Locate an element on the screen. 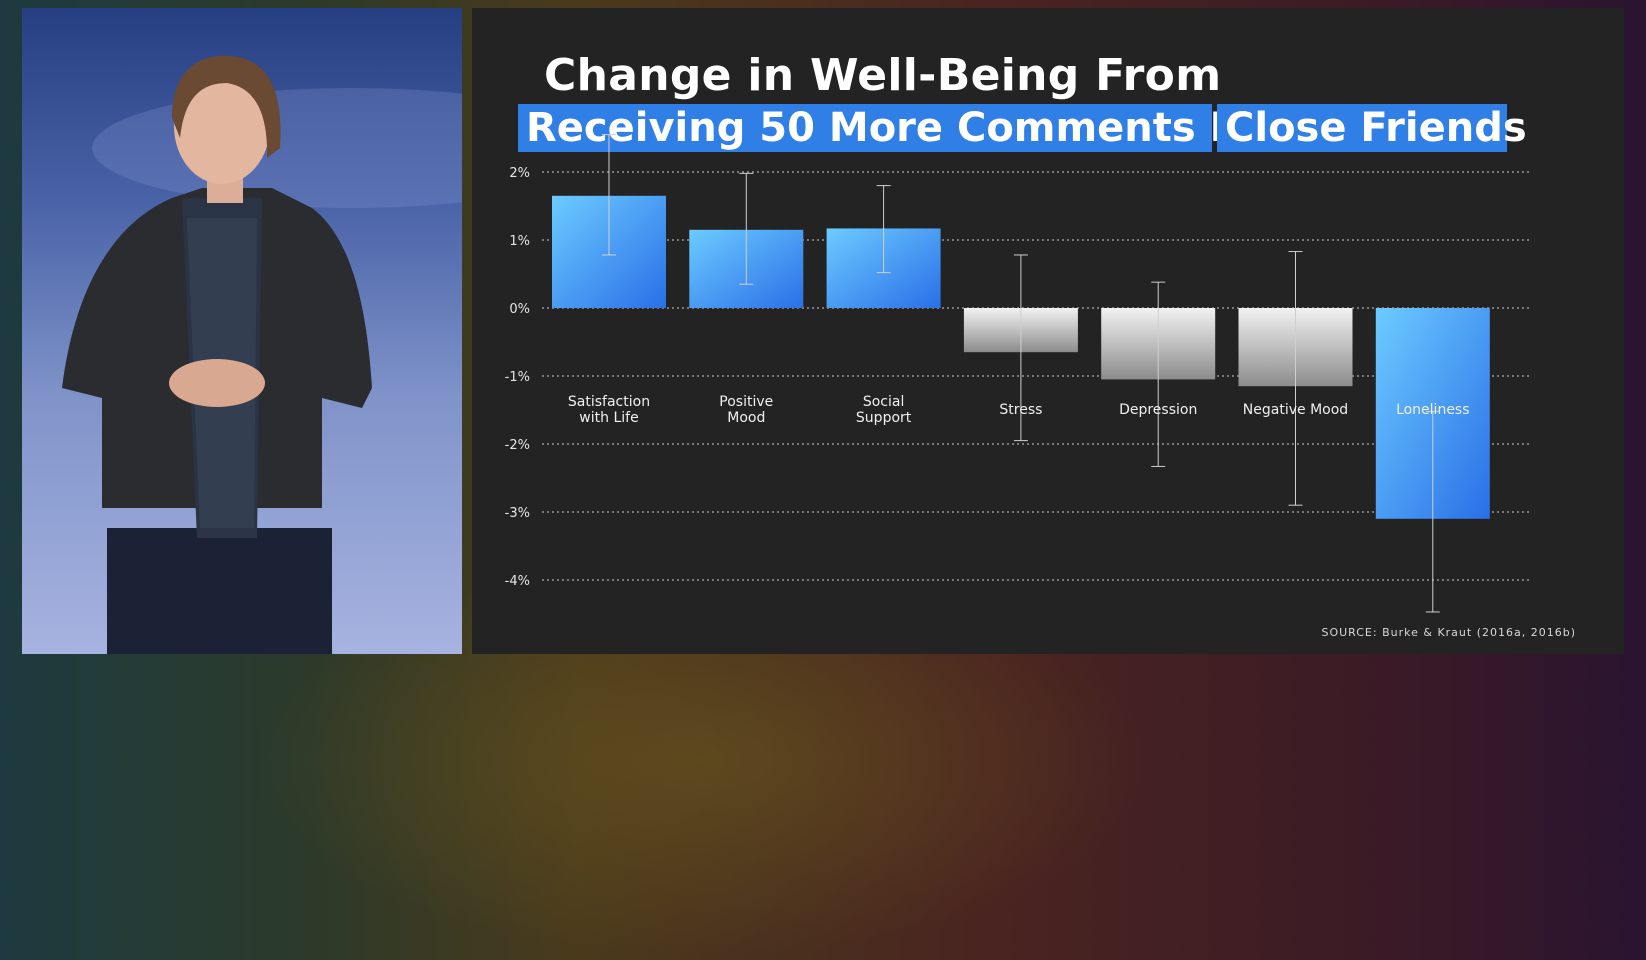  y-tick-label: -4% is located at coordinates (517, 581).